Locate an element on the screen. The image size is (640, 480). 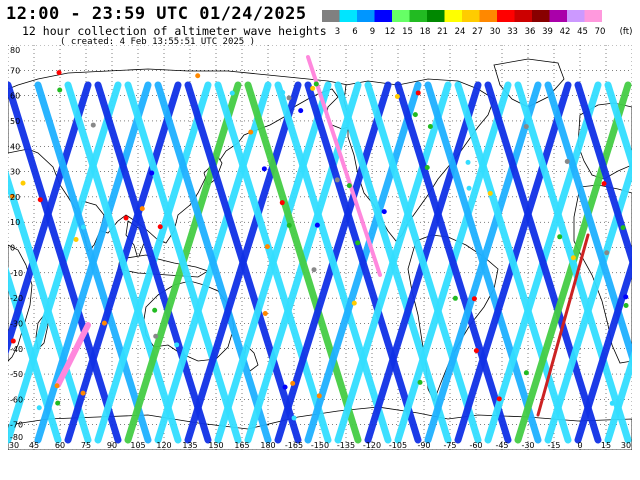
legend-label: 6 is located at coordinates (354, 32).